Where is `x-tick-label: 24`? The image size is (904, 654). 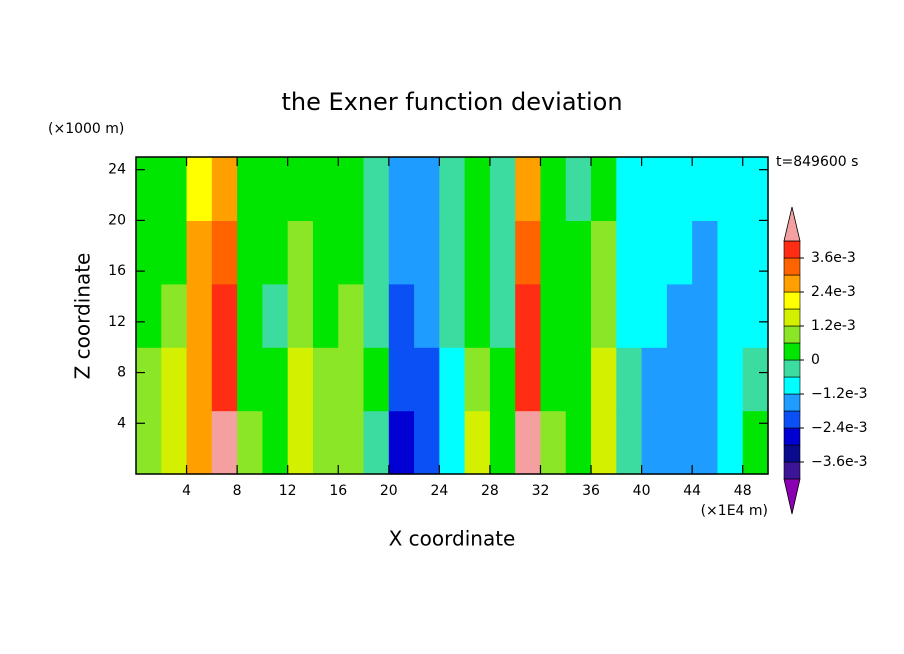 x-tick-label: 24 is located at coordinates (439, 491).